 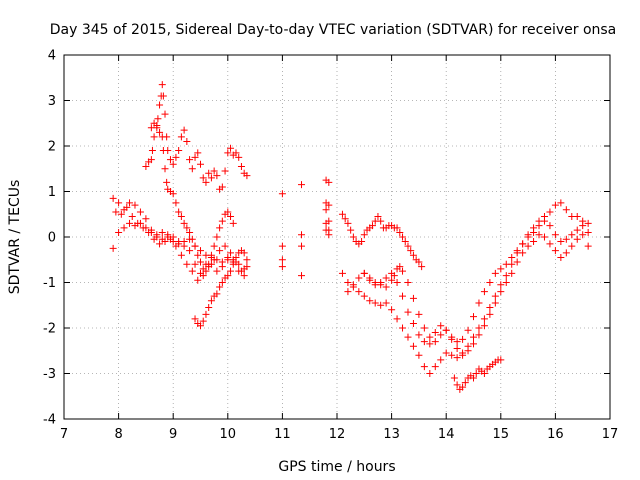 What do you see at coordinates (228, 434) in the screenshot?
I see `x-tick-label: 10` at bounding box center [228, 434].